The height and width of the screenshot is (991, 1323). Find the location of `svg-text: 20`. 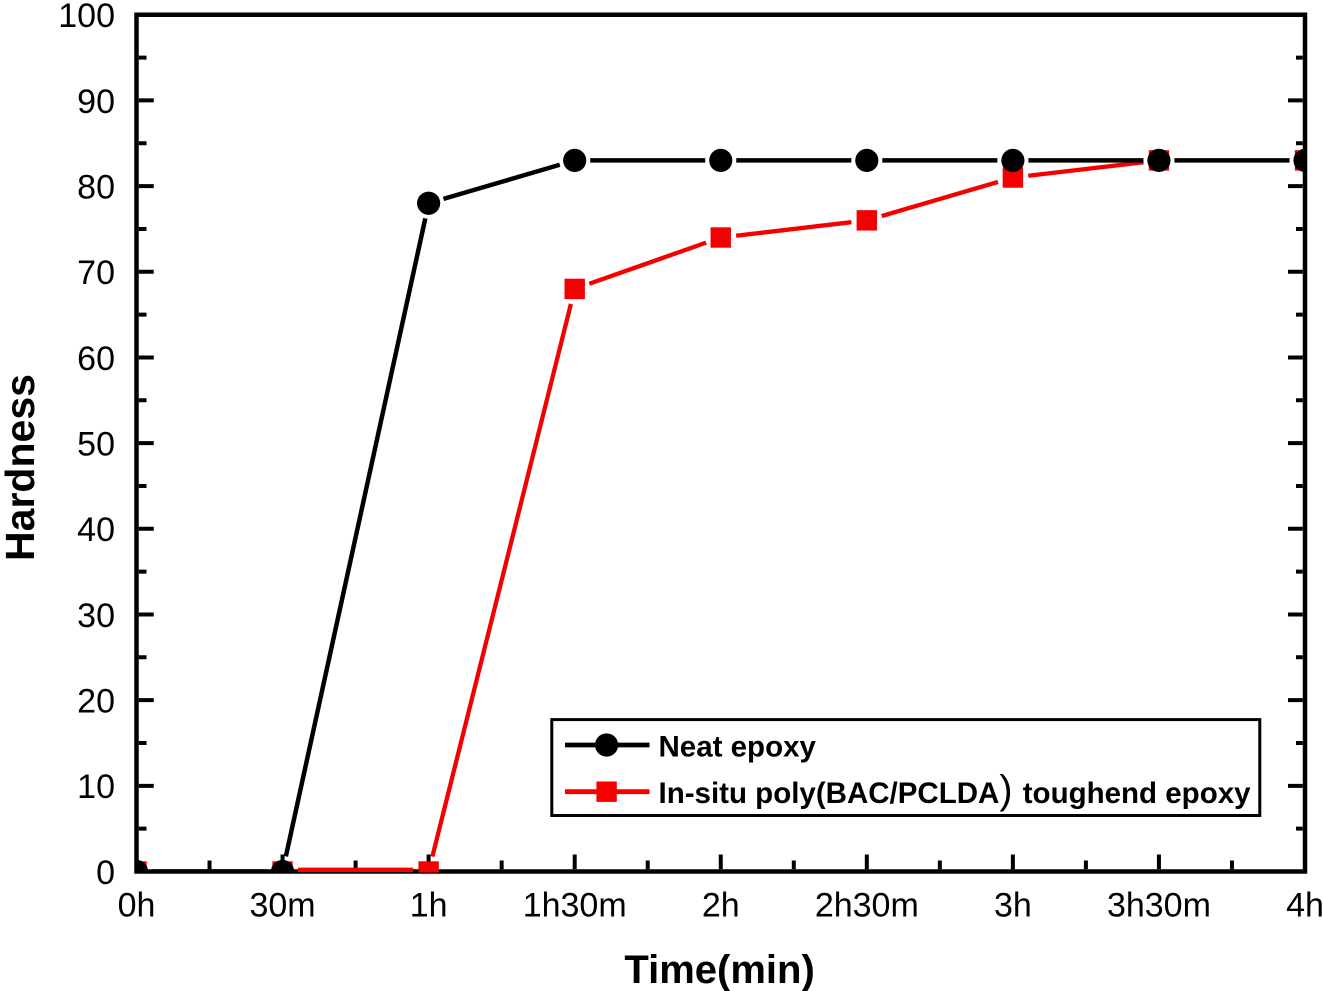

svg-text: 20 is located at coordinates (96, 702).